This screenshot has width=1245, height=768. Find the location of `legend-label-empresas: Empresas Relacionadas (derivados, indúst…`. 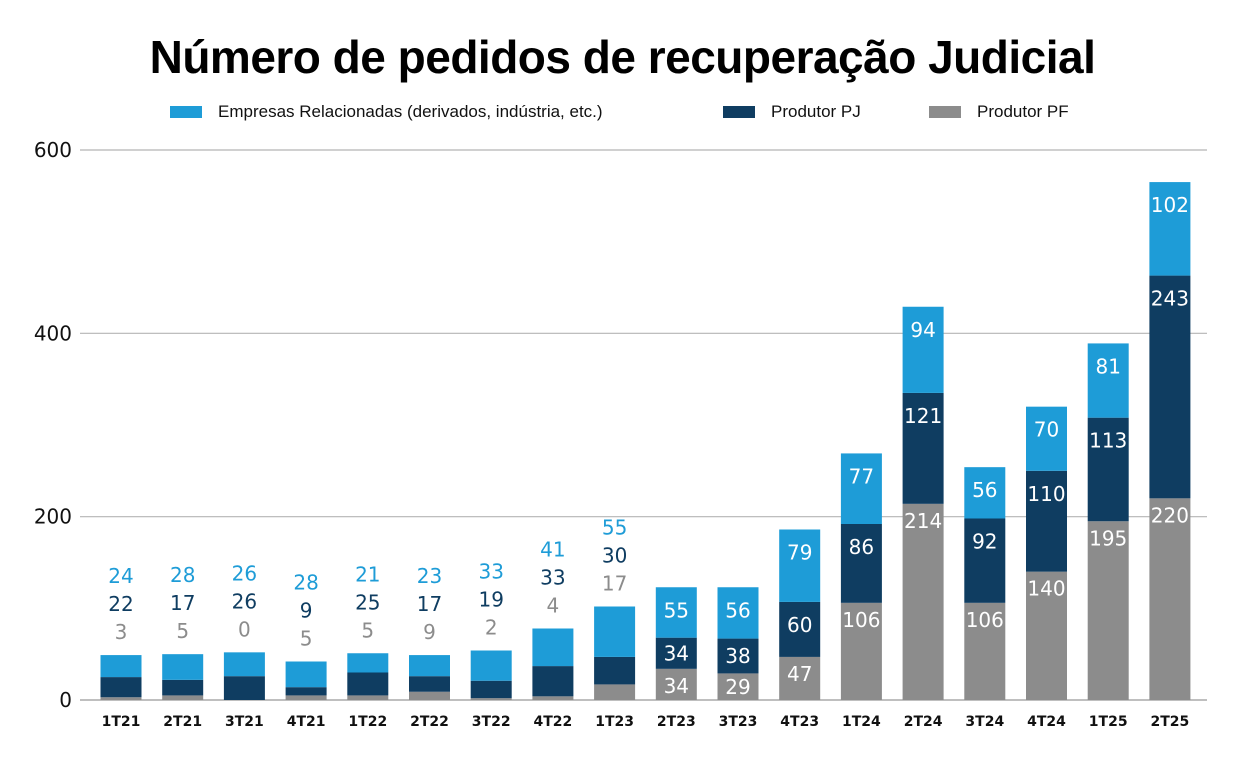

legend-label-empresas: Empresas Relacionadas (derivados, indúst… is located at coordinates (410, 111).